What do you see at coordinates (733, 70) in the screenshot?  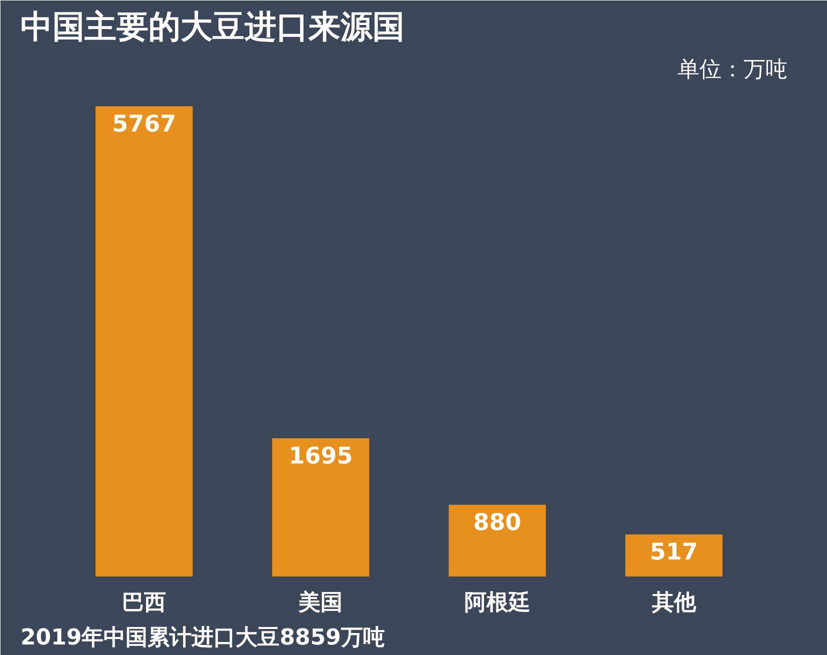 I see `text: 单位：万吨` at bounding box center [733, 70].